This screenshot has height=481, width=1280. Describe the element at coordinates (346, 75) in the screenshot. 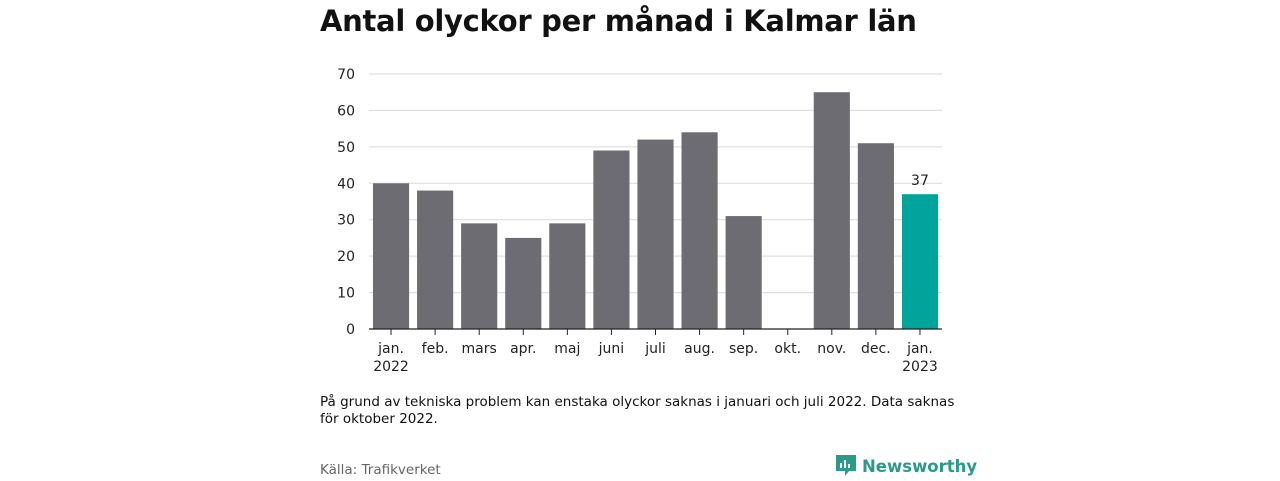

I see `y-tick-label: 70` at that location.